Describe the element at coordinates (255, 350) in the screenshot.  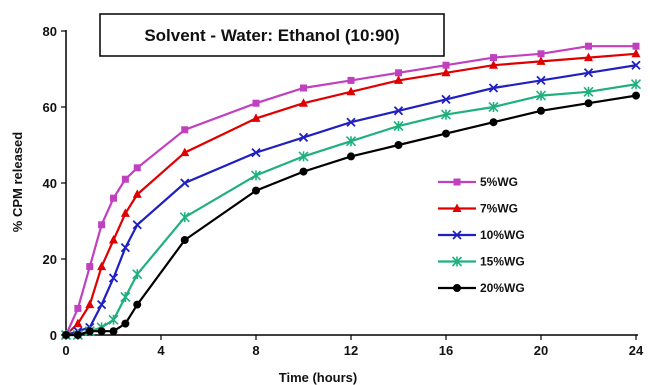
I see `x-tick-label: 8` at that location.